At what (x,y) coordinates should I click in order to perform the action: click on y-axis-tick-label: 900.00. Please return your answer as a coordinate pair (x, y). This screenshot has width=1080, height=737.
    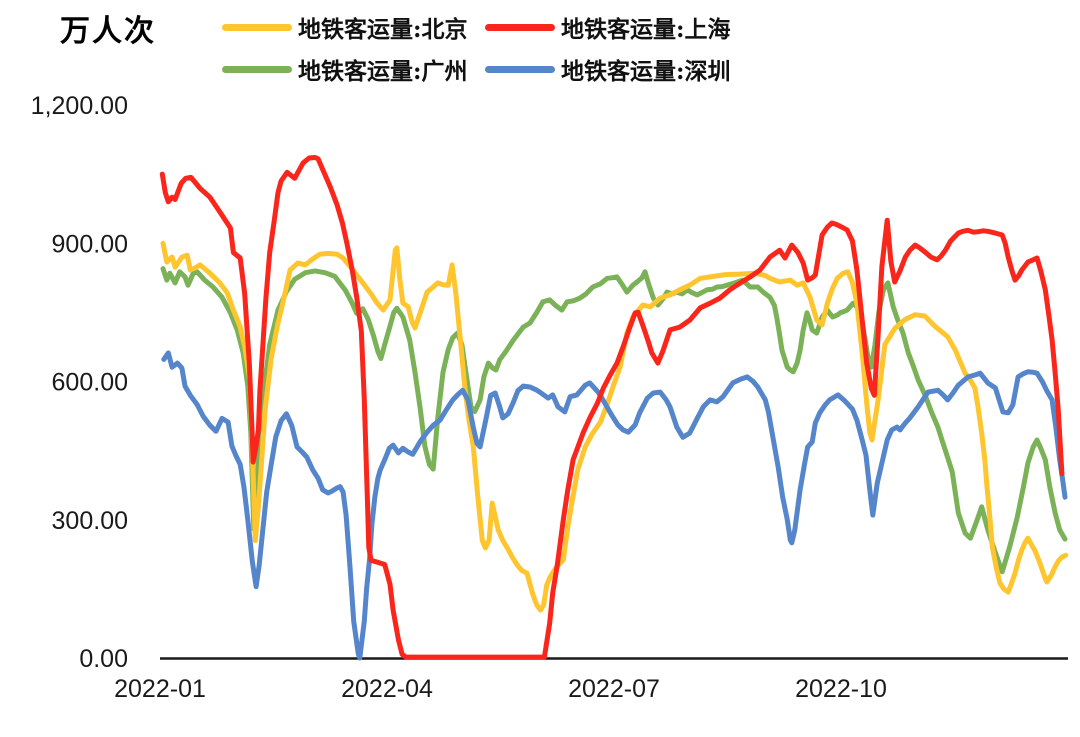
    Looking at the image, I should click on (90, 244).